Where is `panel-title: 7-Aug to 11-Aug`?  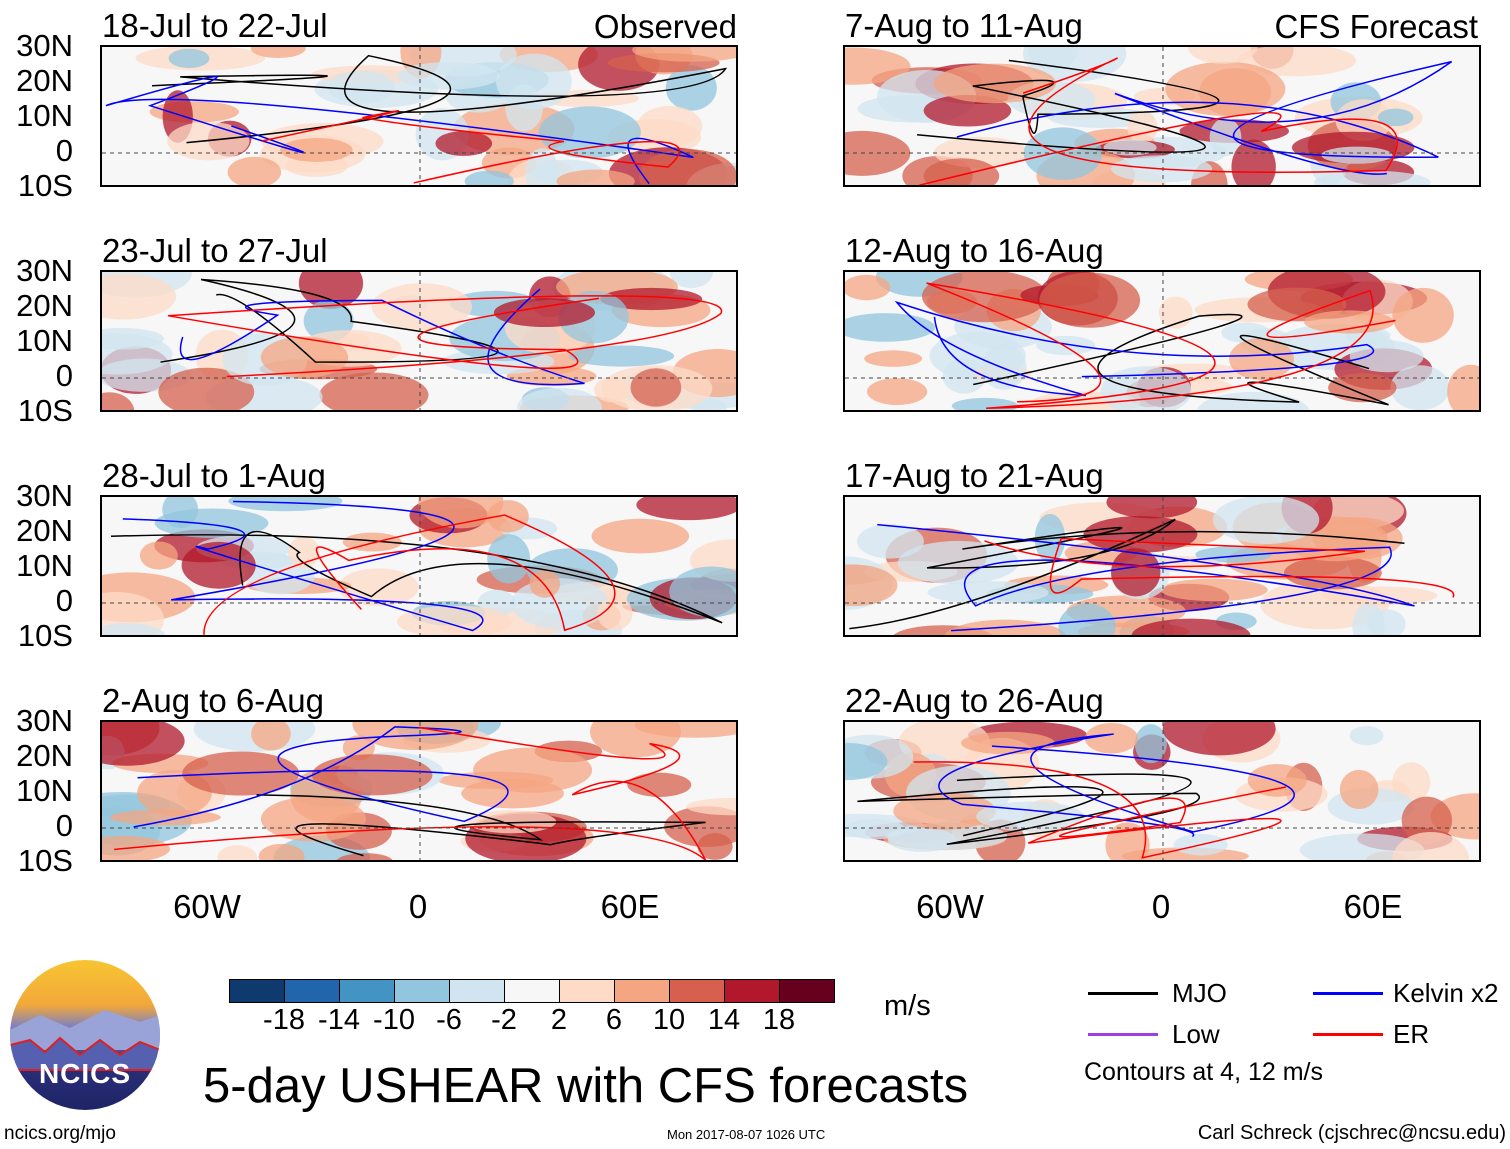
panel-title: 7-Aug to 11-Aug is located at coordinates (964, 25).